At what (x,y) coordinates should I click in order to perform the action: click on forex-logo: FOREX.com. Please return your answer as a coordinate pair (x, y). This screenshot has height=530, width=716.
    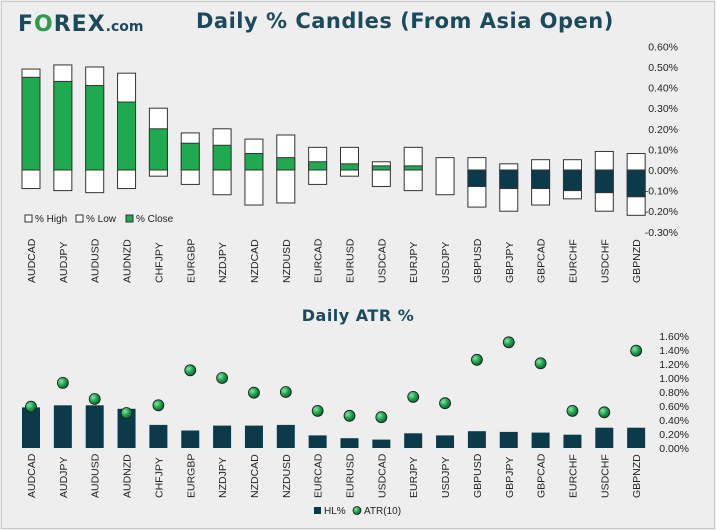
    Looking at the image, I should click on (81, 24).